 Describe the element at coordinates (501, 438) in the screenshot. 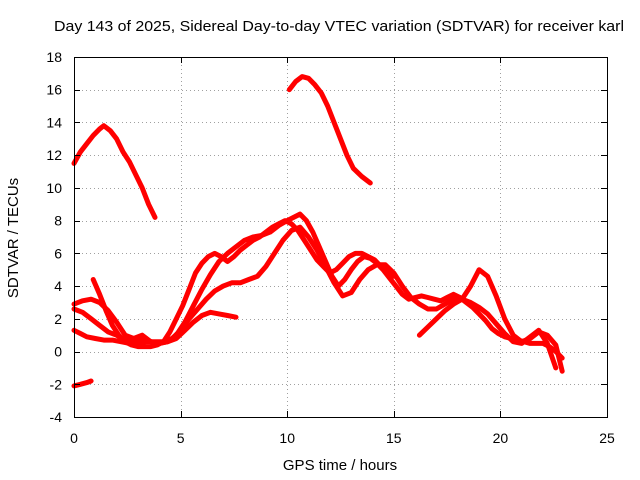

I see `x-tick-label: 20` at that location.